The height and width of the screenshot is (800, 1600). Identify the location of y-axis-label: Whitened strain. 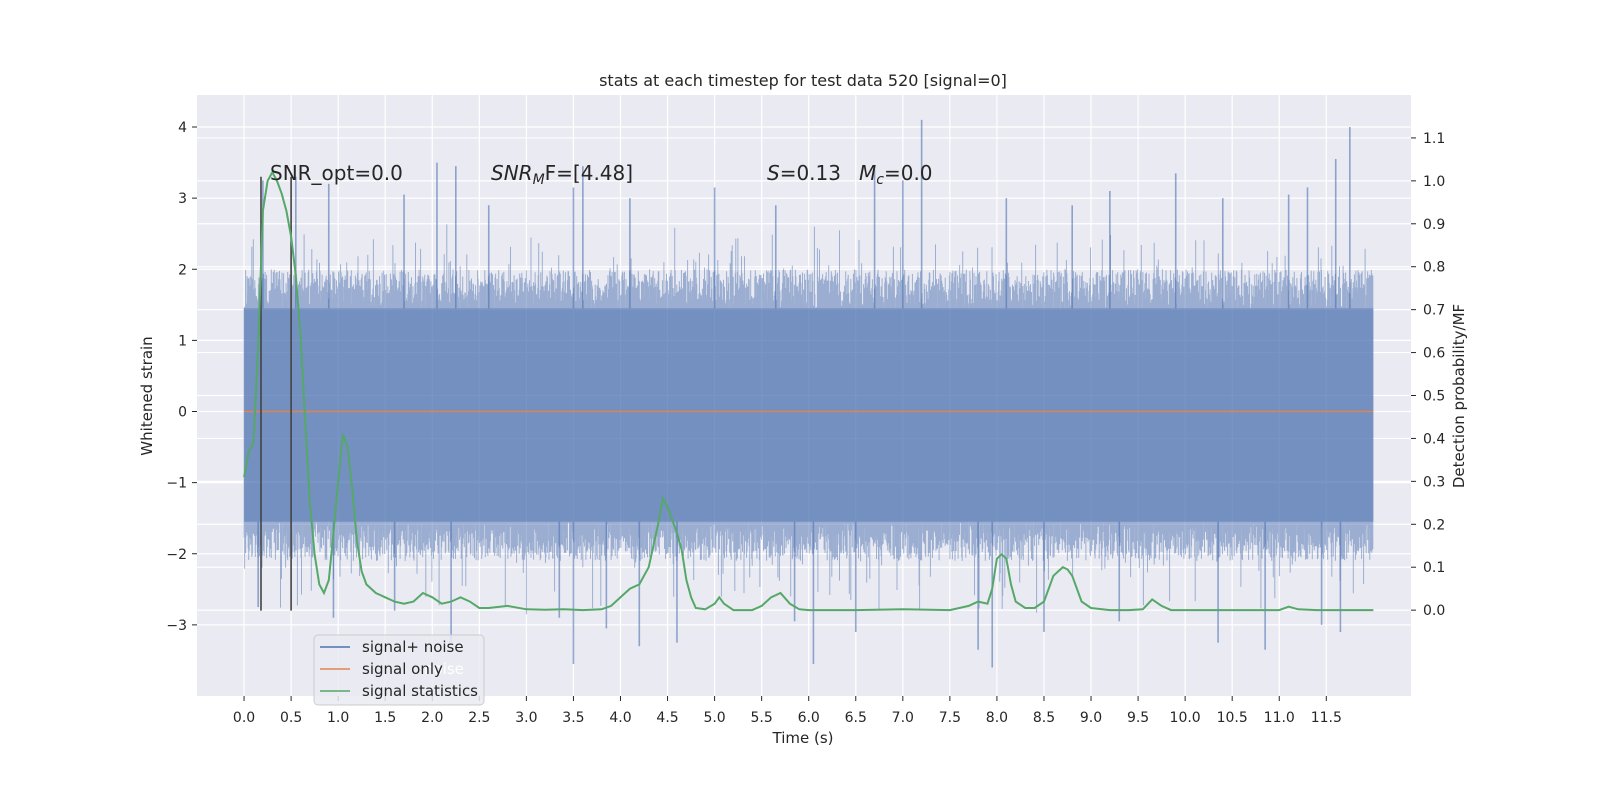
(147, 395).